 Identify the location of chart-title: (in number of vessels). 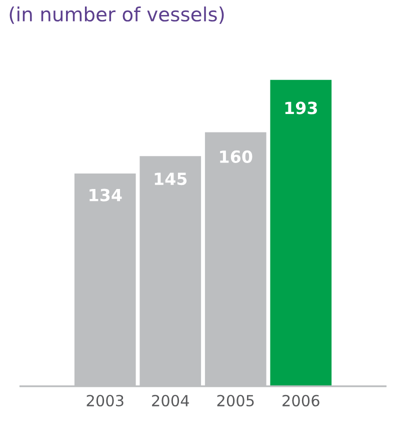
(117, 15).